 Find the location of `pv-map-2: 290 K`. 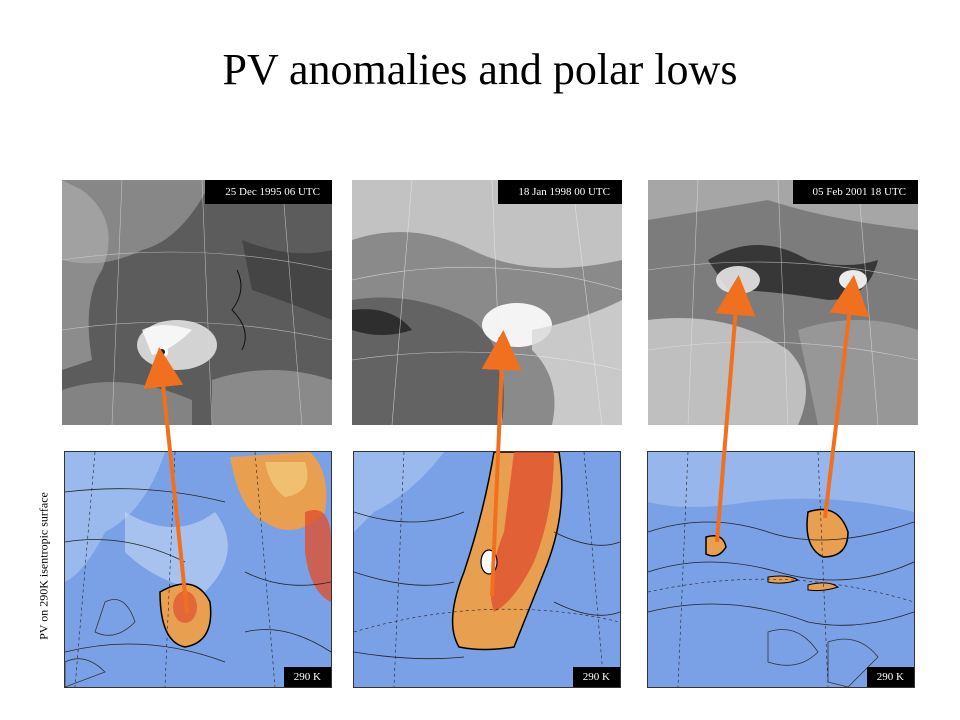

pv-map-2: 290 K is located at coordinates (487, 569).